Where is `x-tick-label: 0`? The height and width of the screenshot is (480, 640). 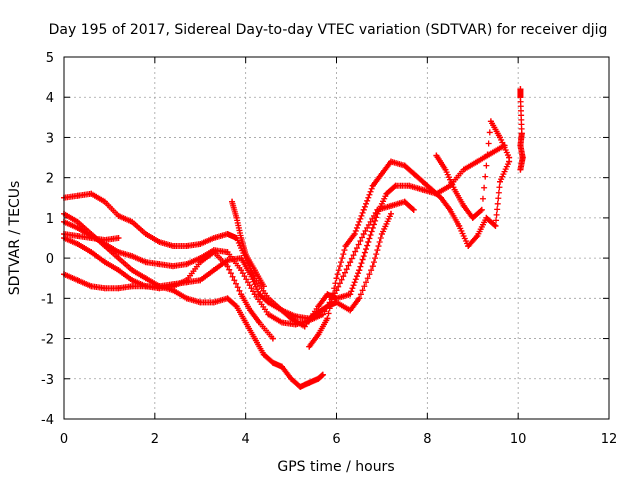 x-tick-label: 0 is located at coordinates (64, 439).